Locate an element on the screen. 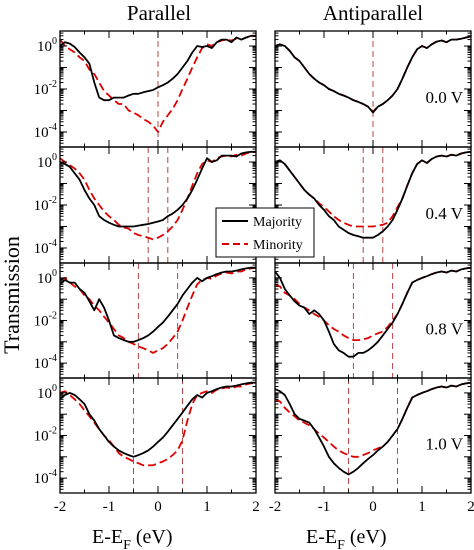 The width and height of the screenshot is (474, 550). bias-label: 1.0 V is located at coordinates (445, 443).